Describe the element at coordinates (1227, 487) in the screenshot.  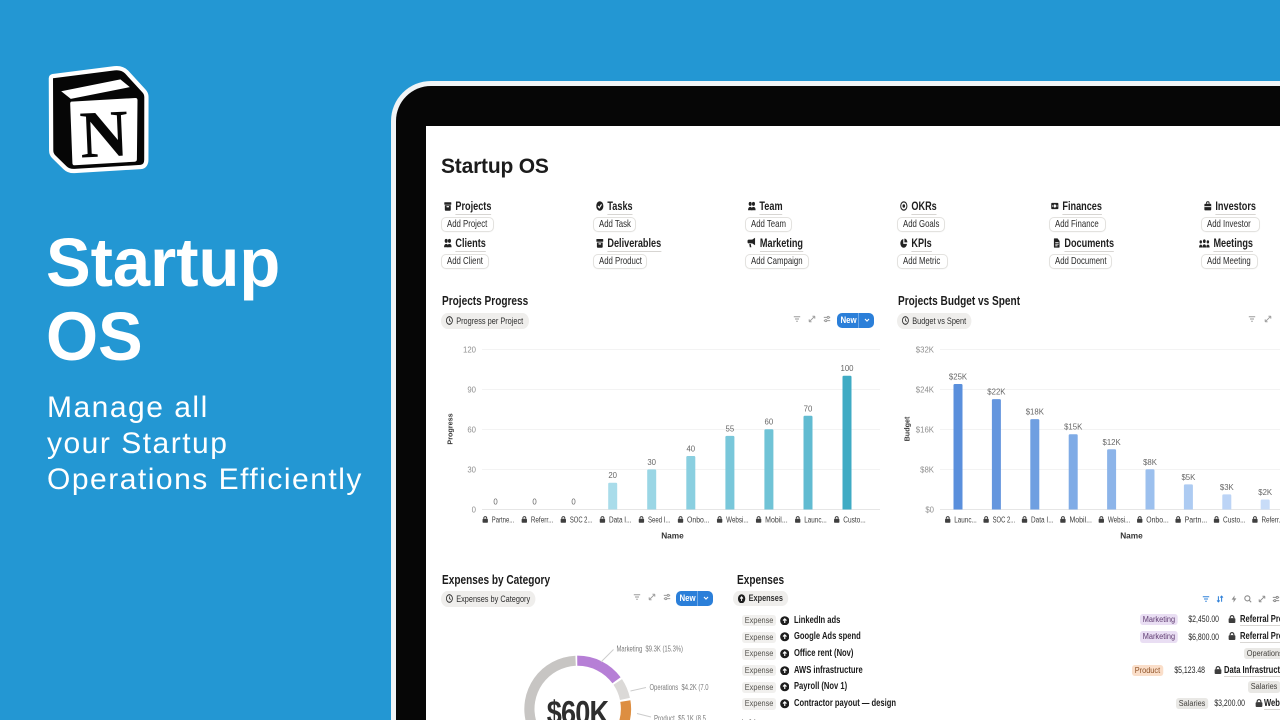
I see `svg-text: $3K` at that location.